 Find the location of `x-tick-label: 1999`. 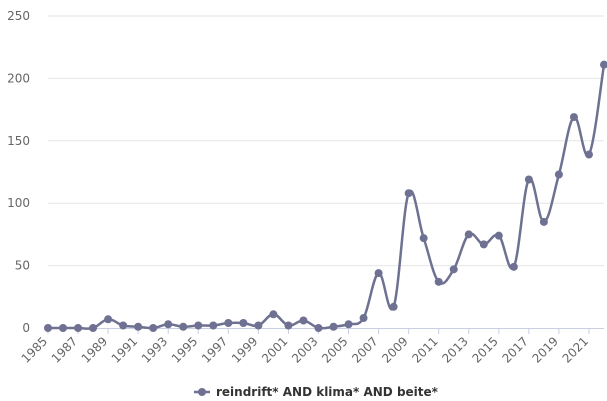

x-tick-label: 1999 is located at coordinates (244, 349).